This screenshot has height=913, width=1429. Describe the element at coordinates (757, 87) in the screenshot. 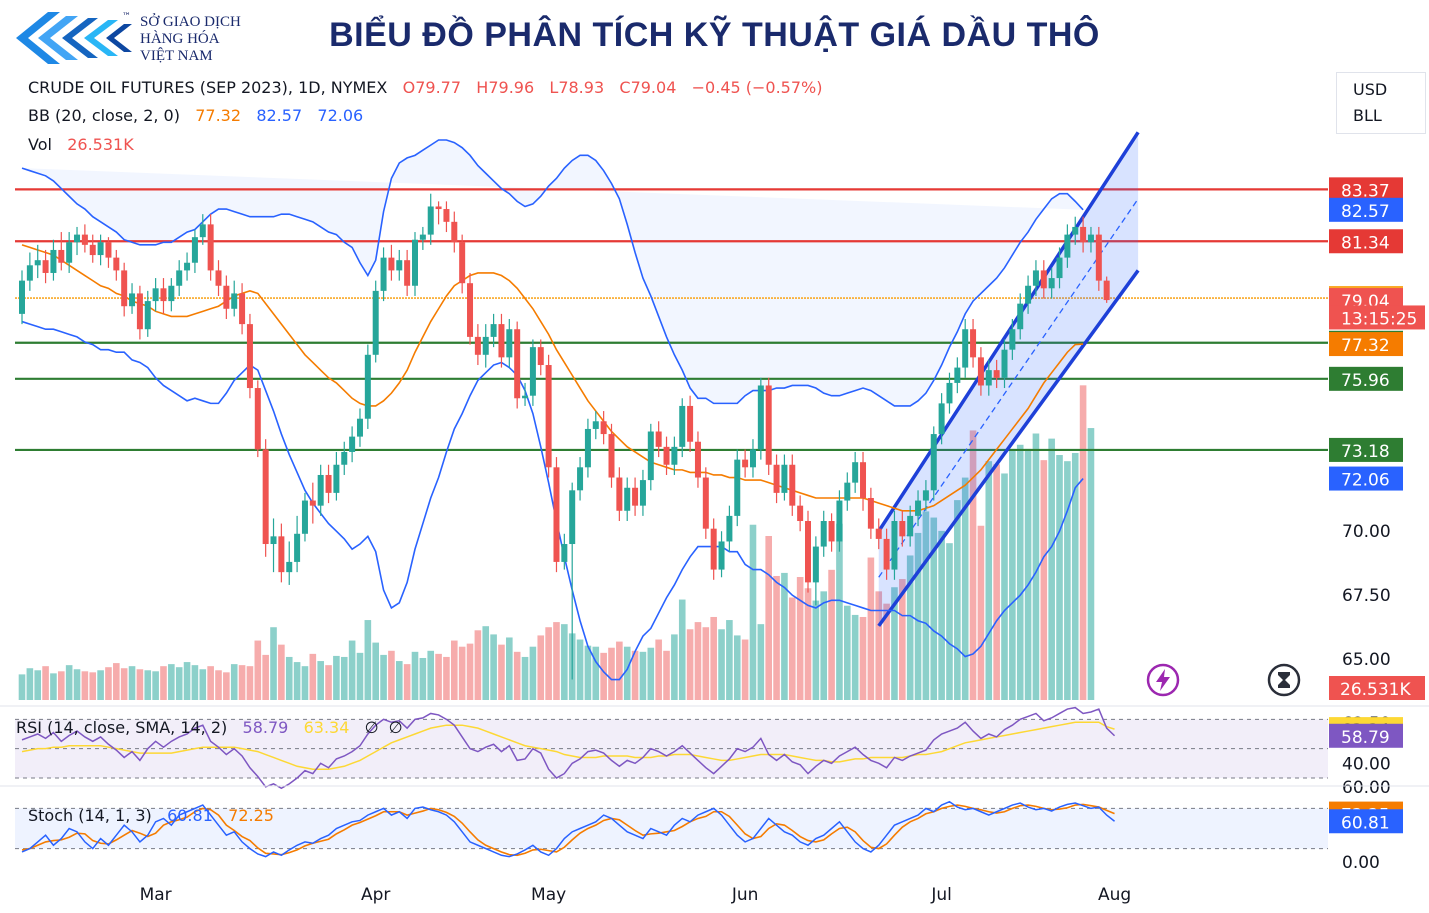

I see `change-value: −0.45 (−0.57%)` at that location.